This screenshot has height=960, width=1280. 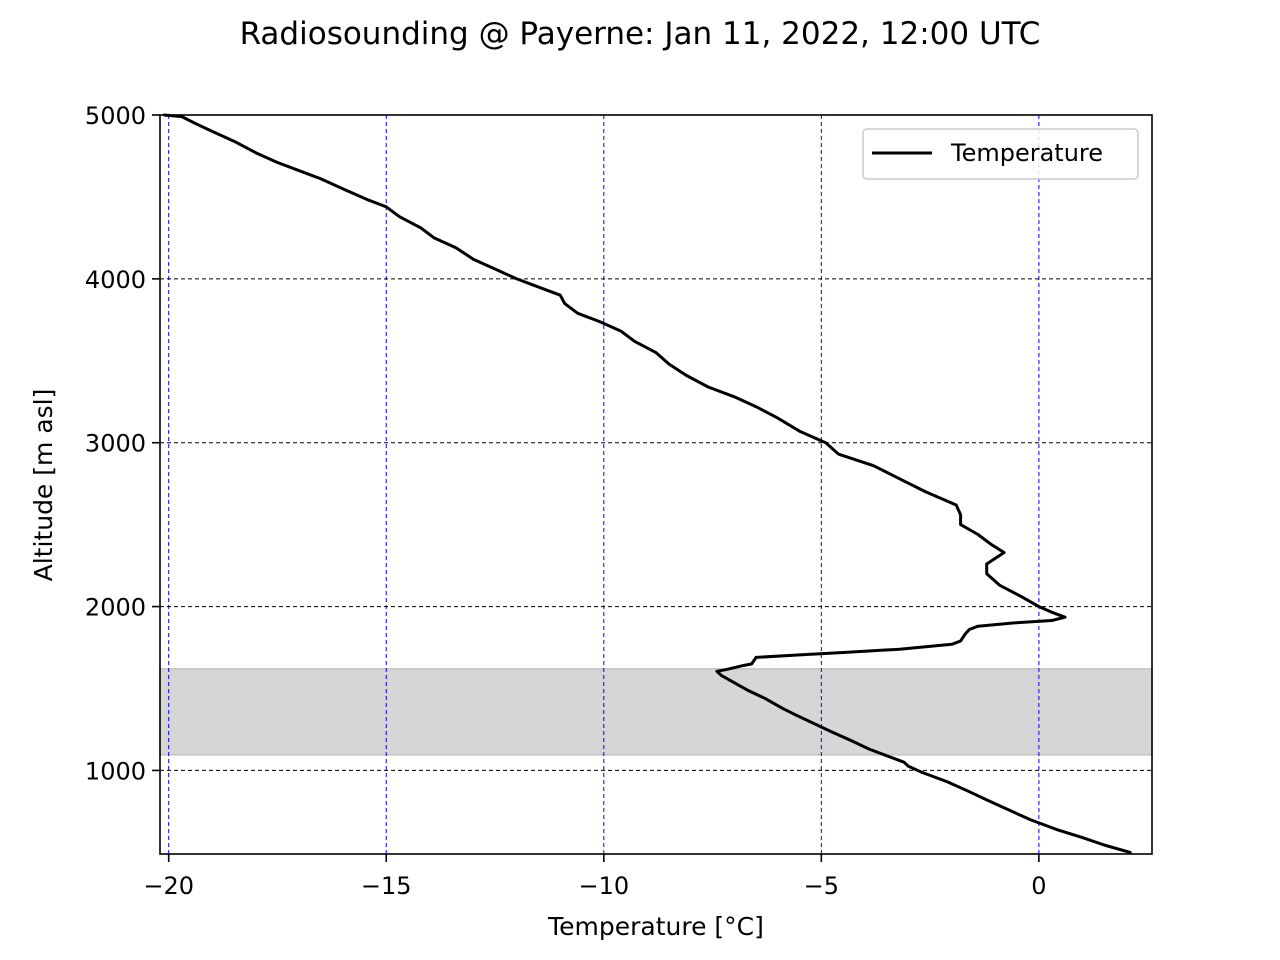 I want to click on y-tick-label: 5000, so click(x=115, y=116).